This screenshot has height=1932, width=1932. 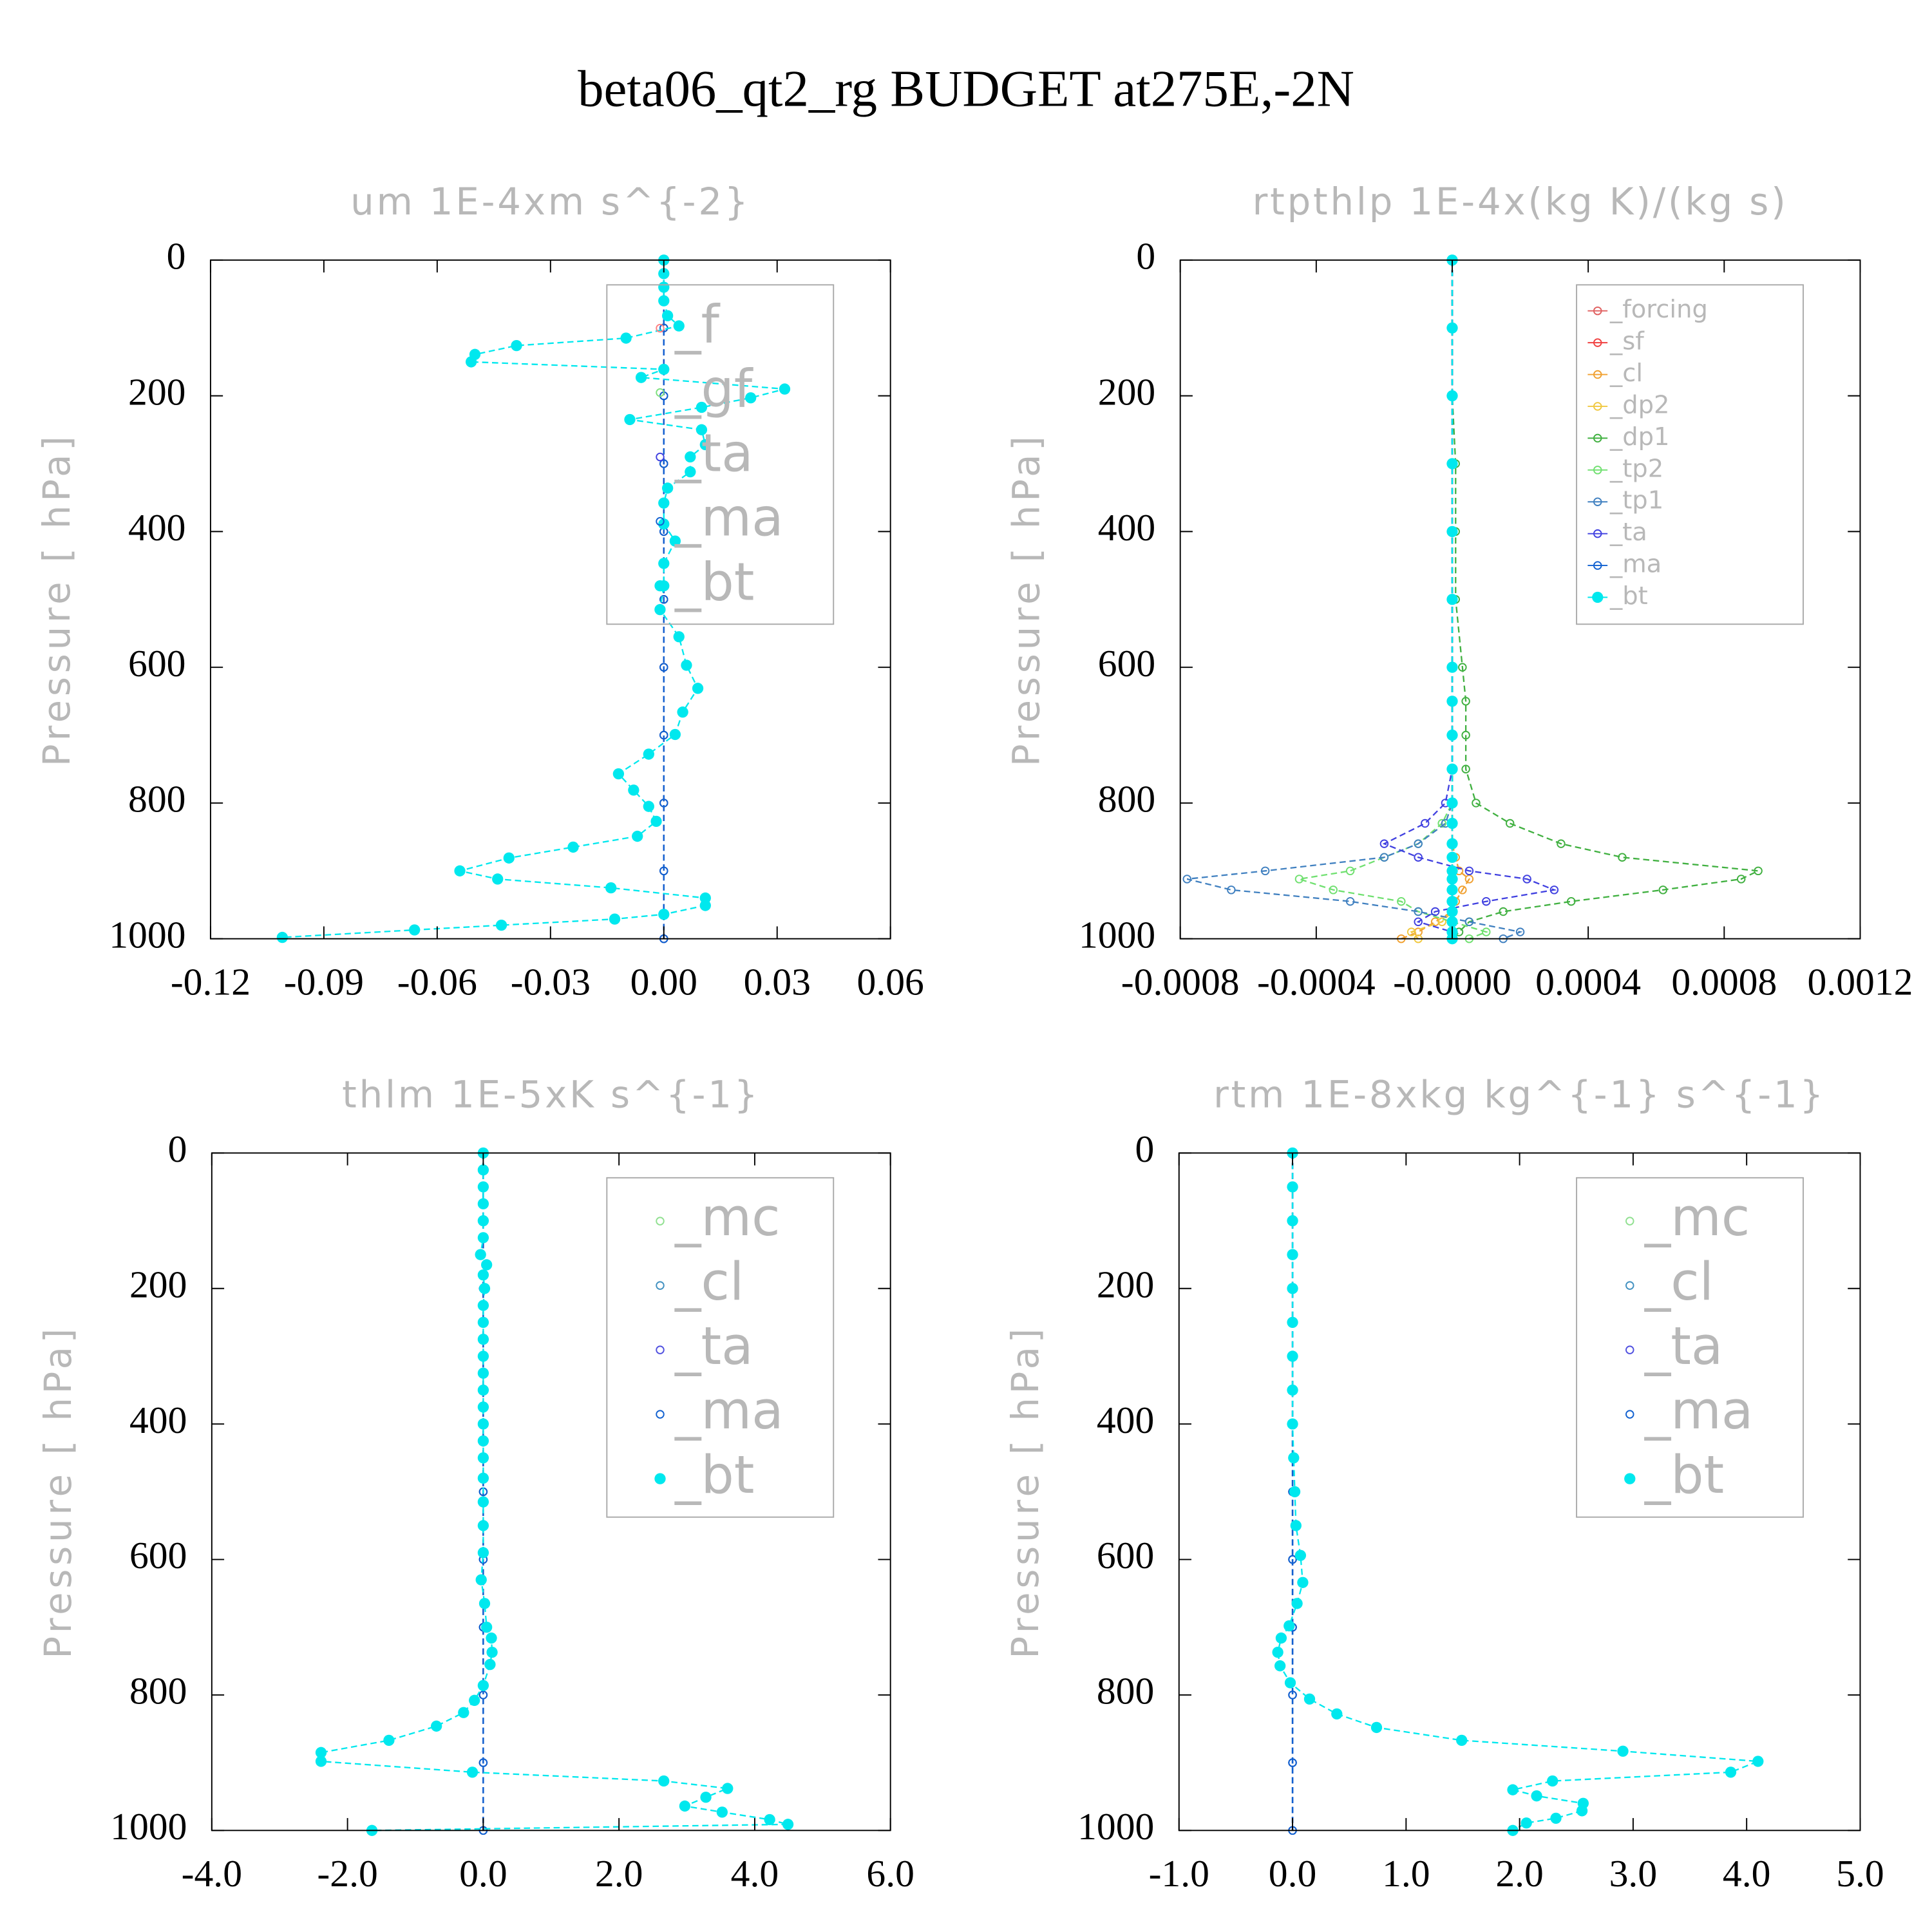 What do you see at coordinates (709, 1282) in the screenshot?
I see `legend-label: _cl` at bounding box center [709, 1282].